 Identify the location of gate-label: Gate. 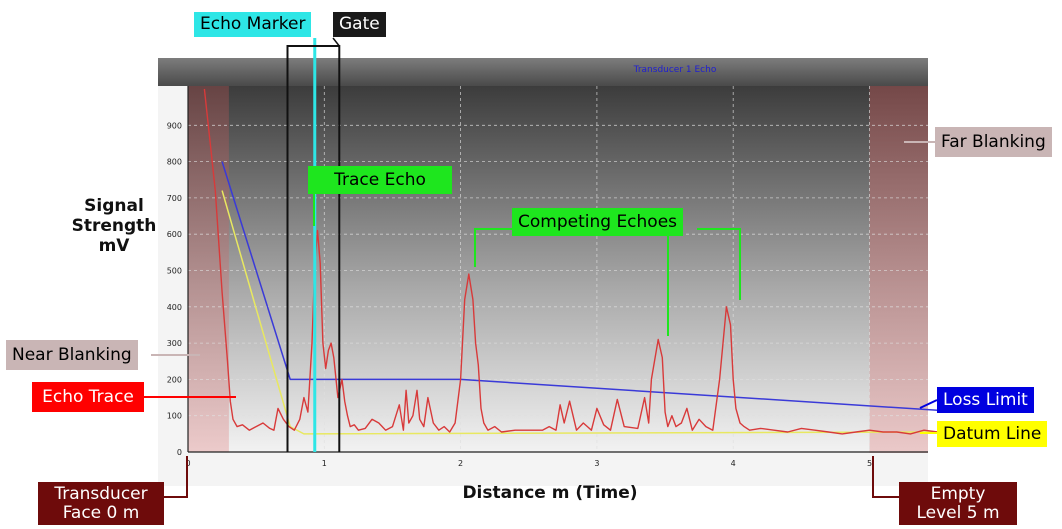
(359, 24).